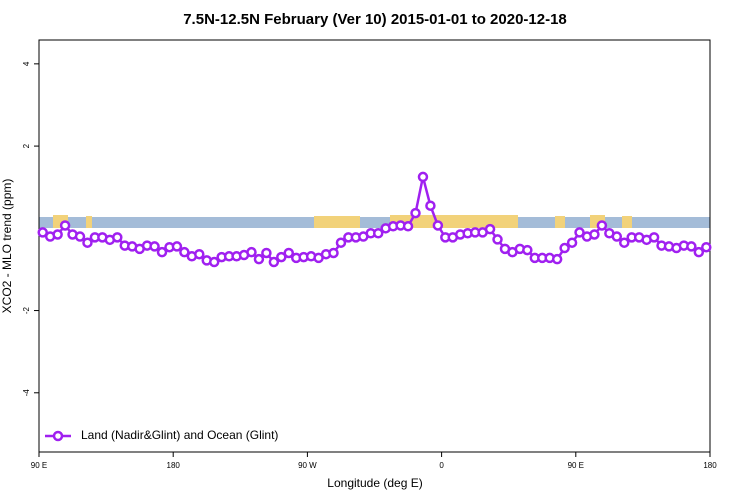 The height and width of the screenshot is (500, 750). I want to click on y-tick-label: 4, so click(26, 63).